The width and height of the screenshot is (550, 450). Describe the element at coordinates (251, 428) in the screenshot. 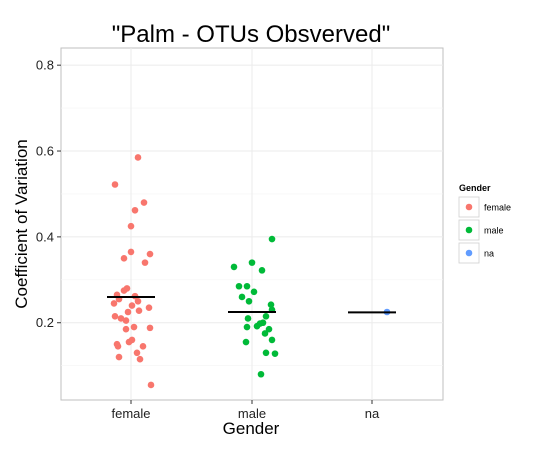

I see `x-axis-title: Gender` at that location.